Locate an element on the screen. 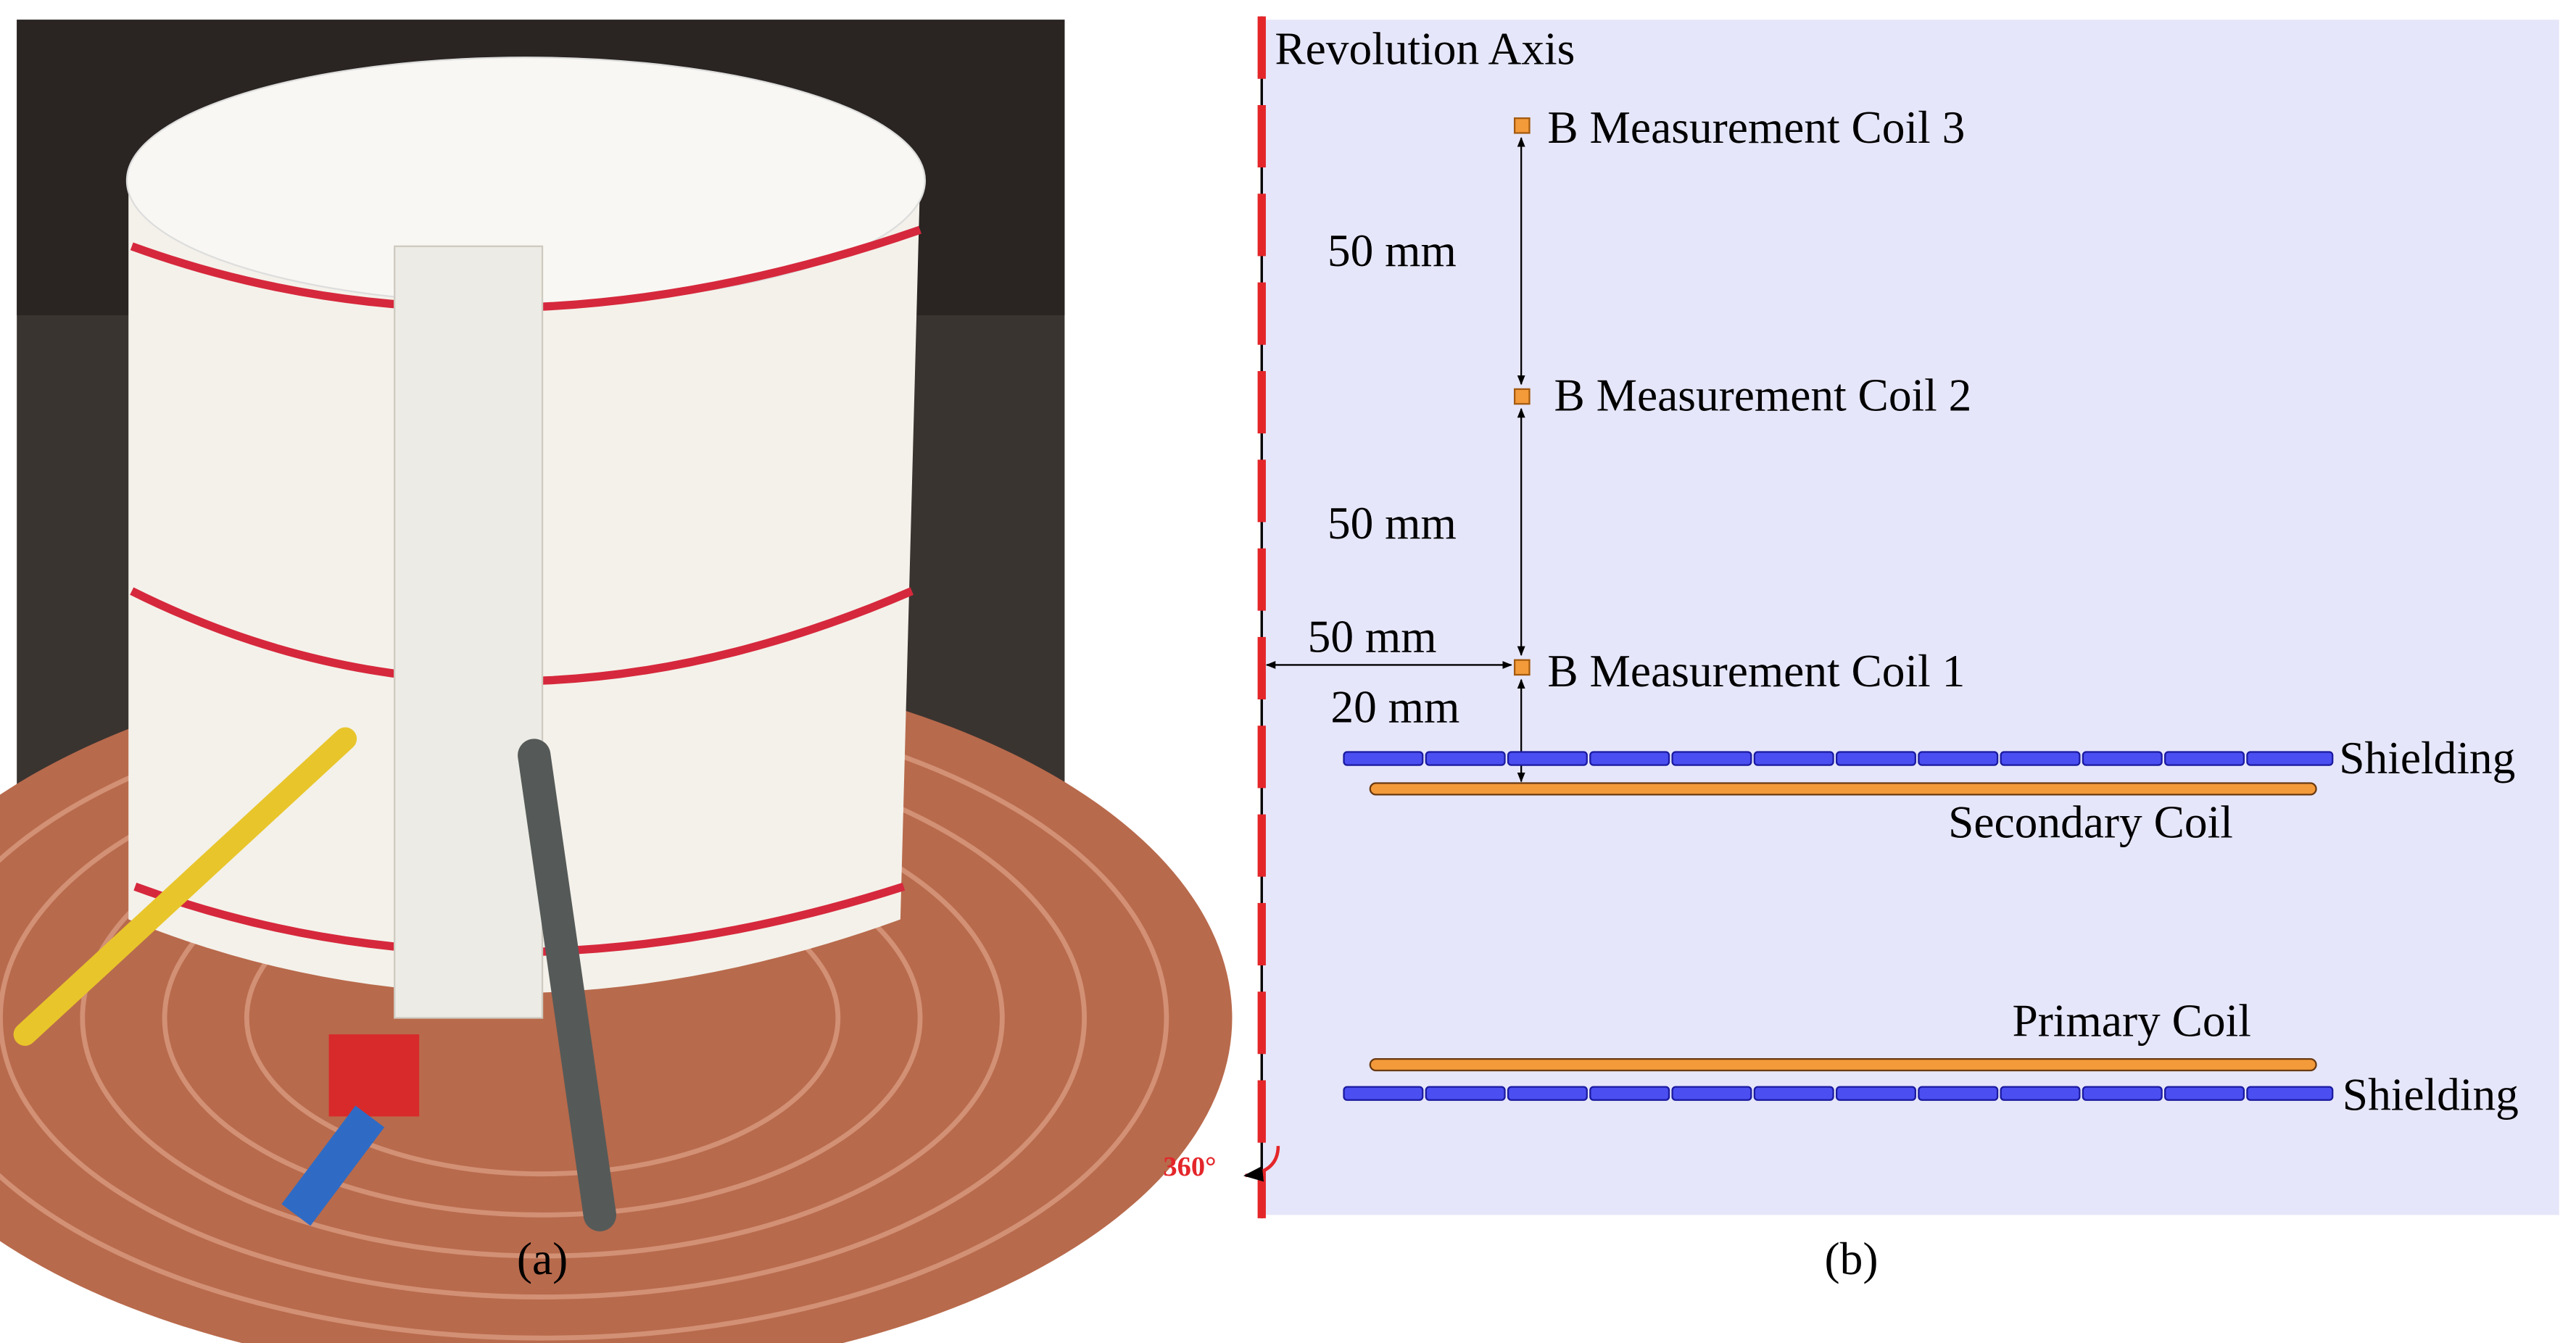 This screenshot has height=1343, width=2576. secondary-coil-label: Secondary Coil is located at coordinates (2090, 821).